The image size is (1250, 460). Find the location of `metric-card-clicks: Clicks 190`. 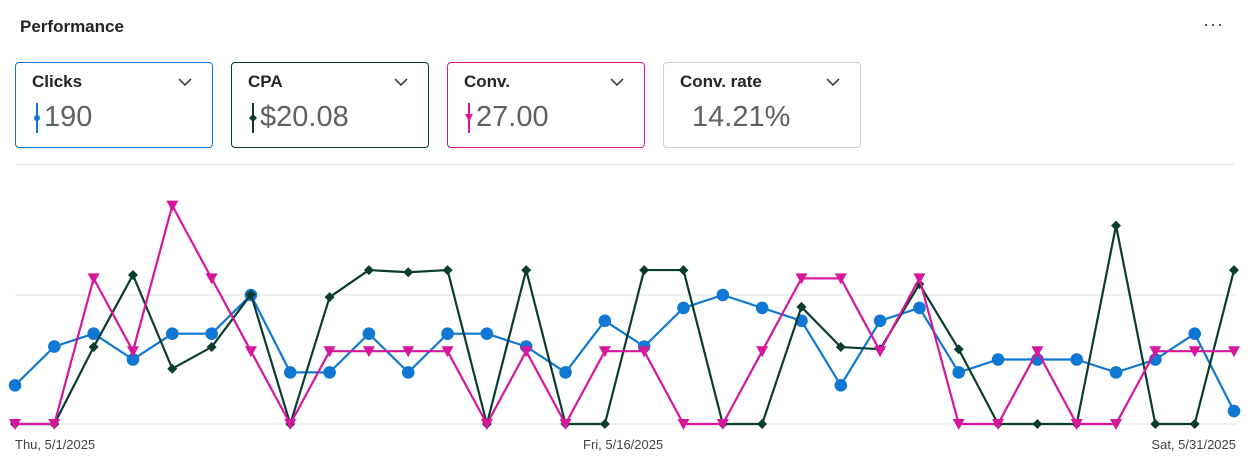

metric-card-clicks: Clicks 190 is located at coordinates (114, 105).